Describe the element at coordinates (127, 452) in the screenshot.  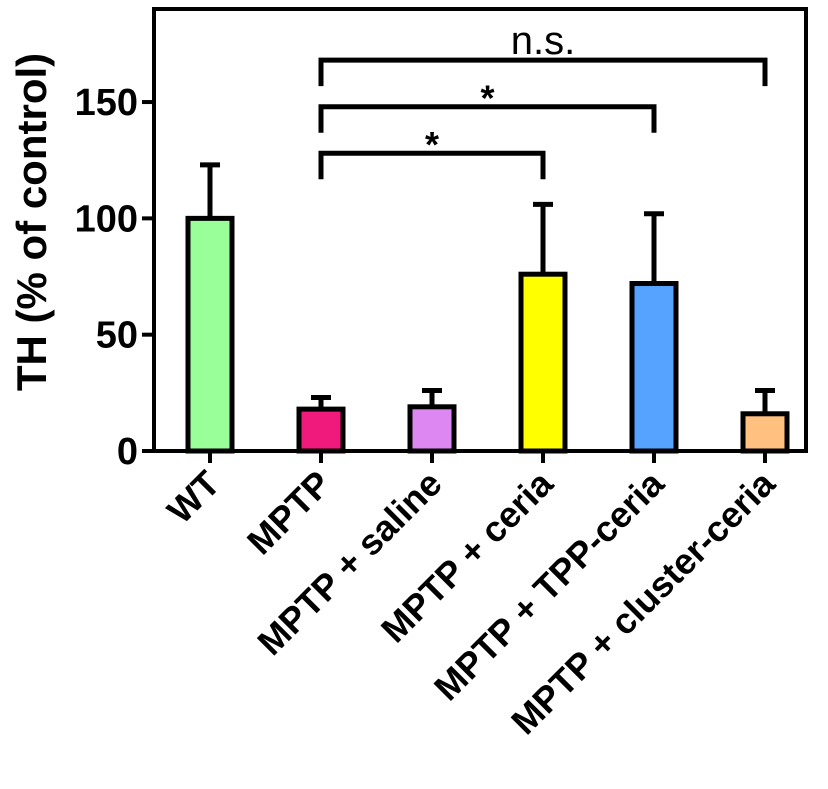
I see `y-tick-label-0: 0` at that location.